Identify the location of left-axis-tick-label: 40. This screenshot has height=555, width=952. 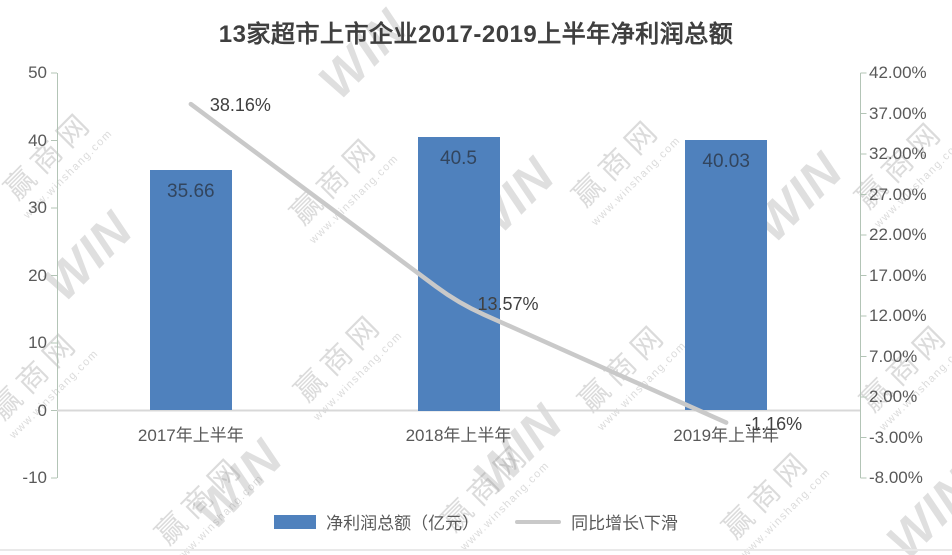
(37, 140).